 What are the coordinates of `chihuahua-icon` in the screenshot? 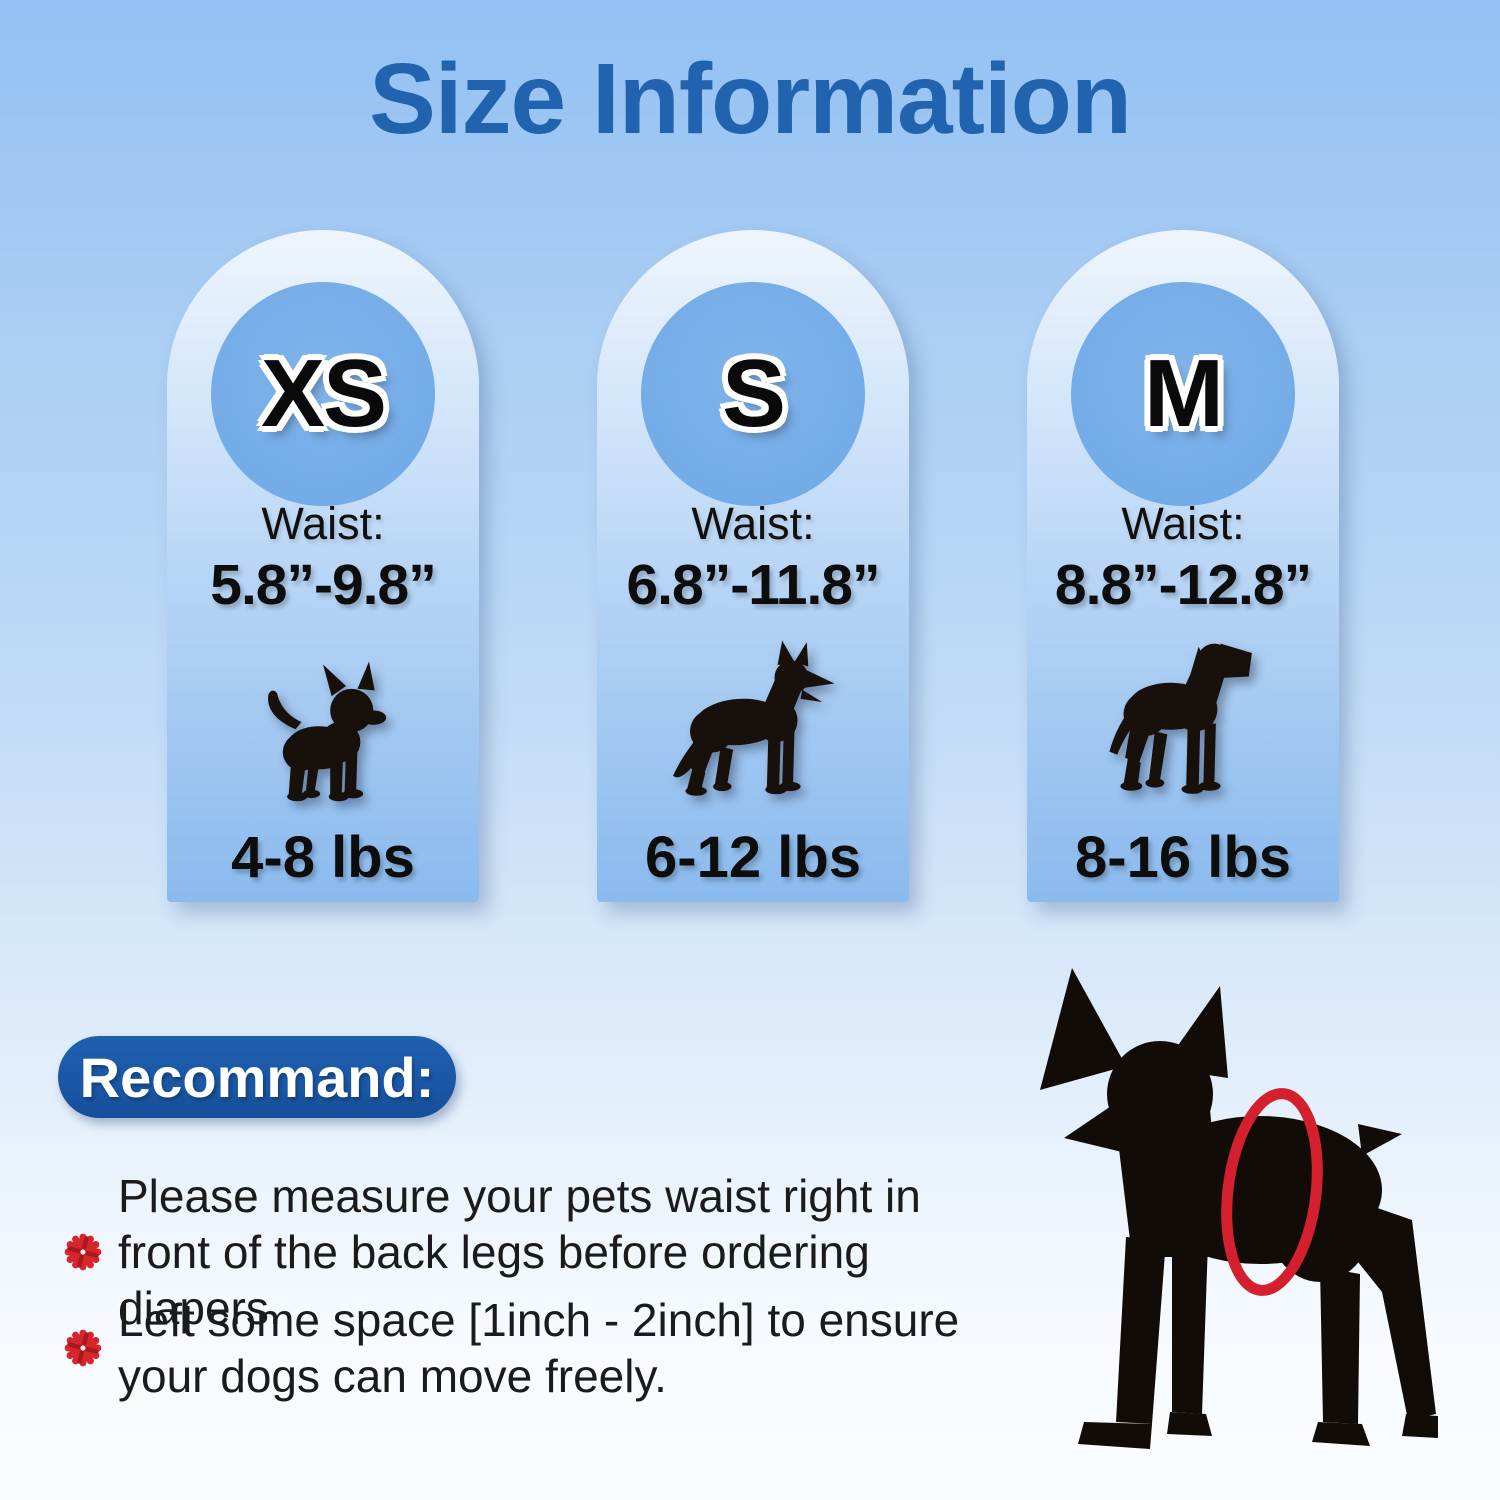 It's located at (327, 731).